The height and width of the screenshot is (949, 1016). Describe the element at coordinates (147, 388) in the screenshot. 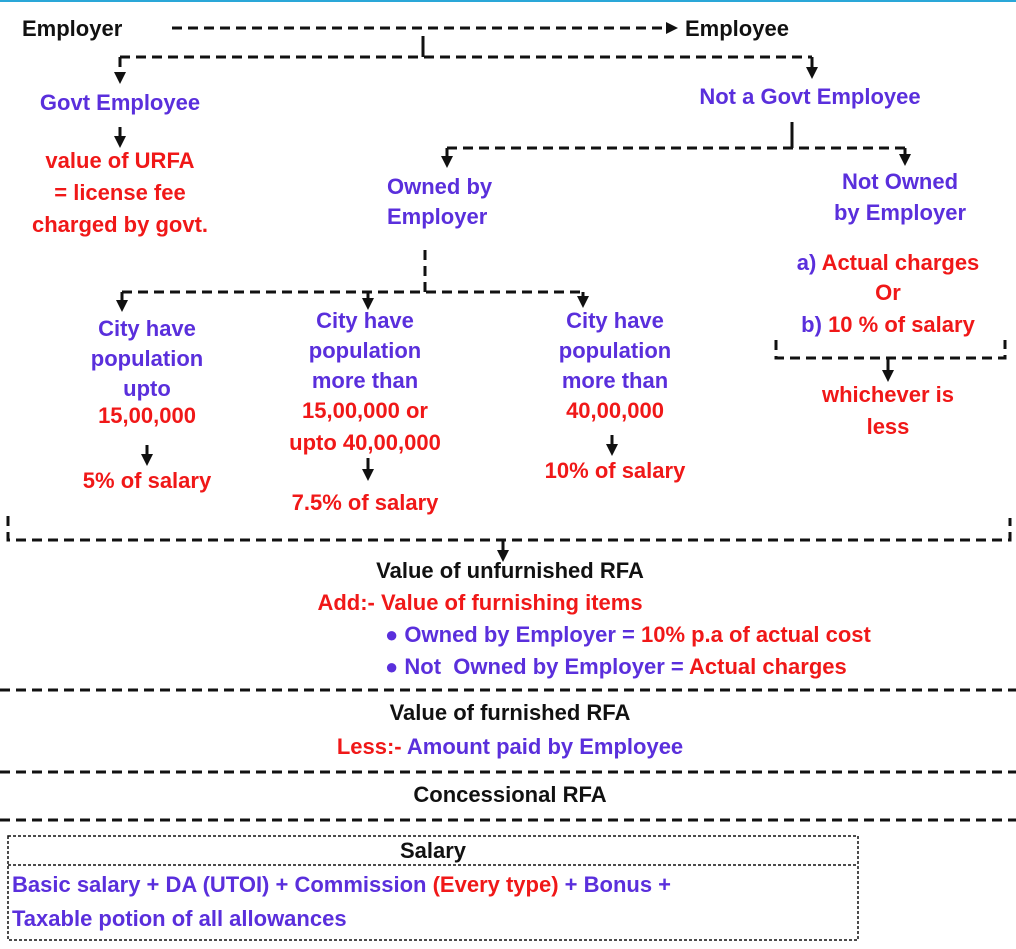

I see `city-label: upto` at that location.